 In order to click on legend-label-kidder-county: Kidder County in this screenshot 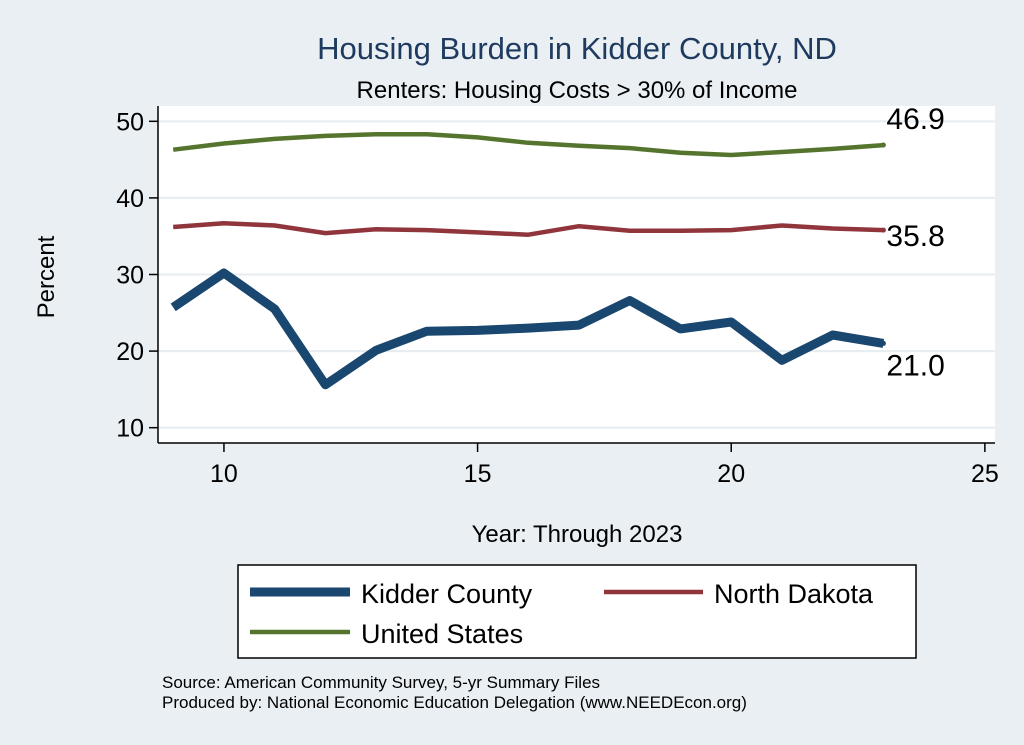, I will do `click(447, 594)`.